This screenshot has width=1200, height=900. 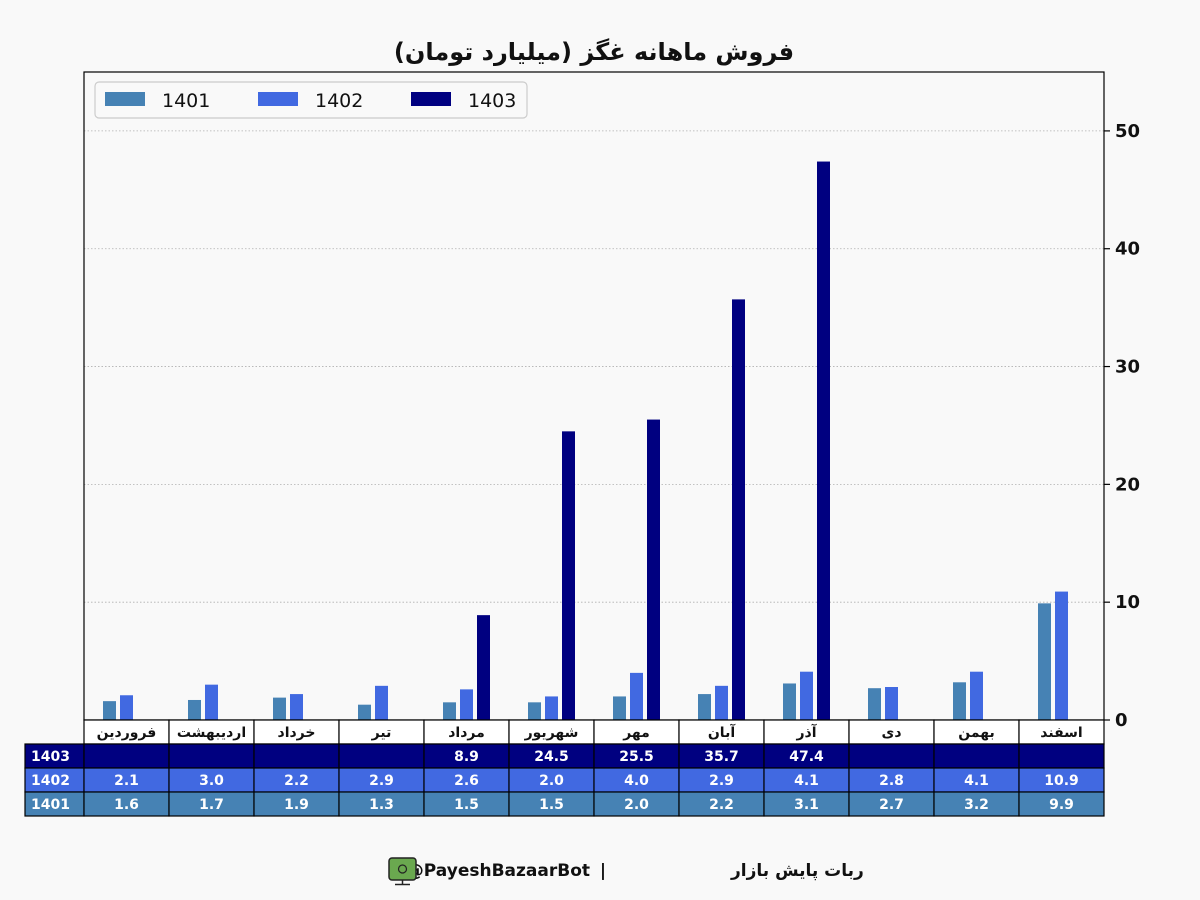 I want to click on table-cell-value: 8.9, so click(x=466, y=757).